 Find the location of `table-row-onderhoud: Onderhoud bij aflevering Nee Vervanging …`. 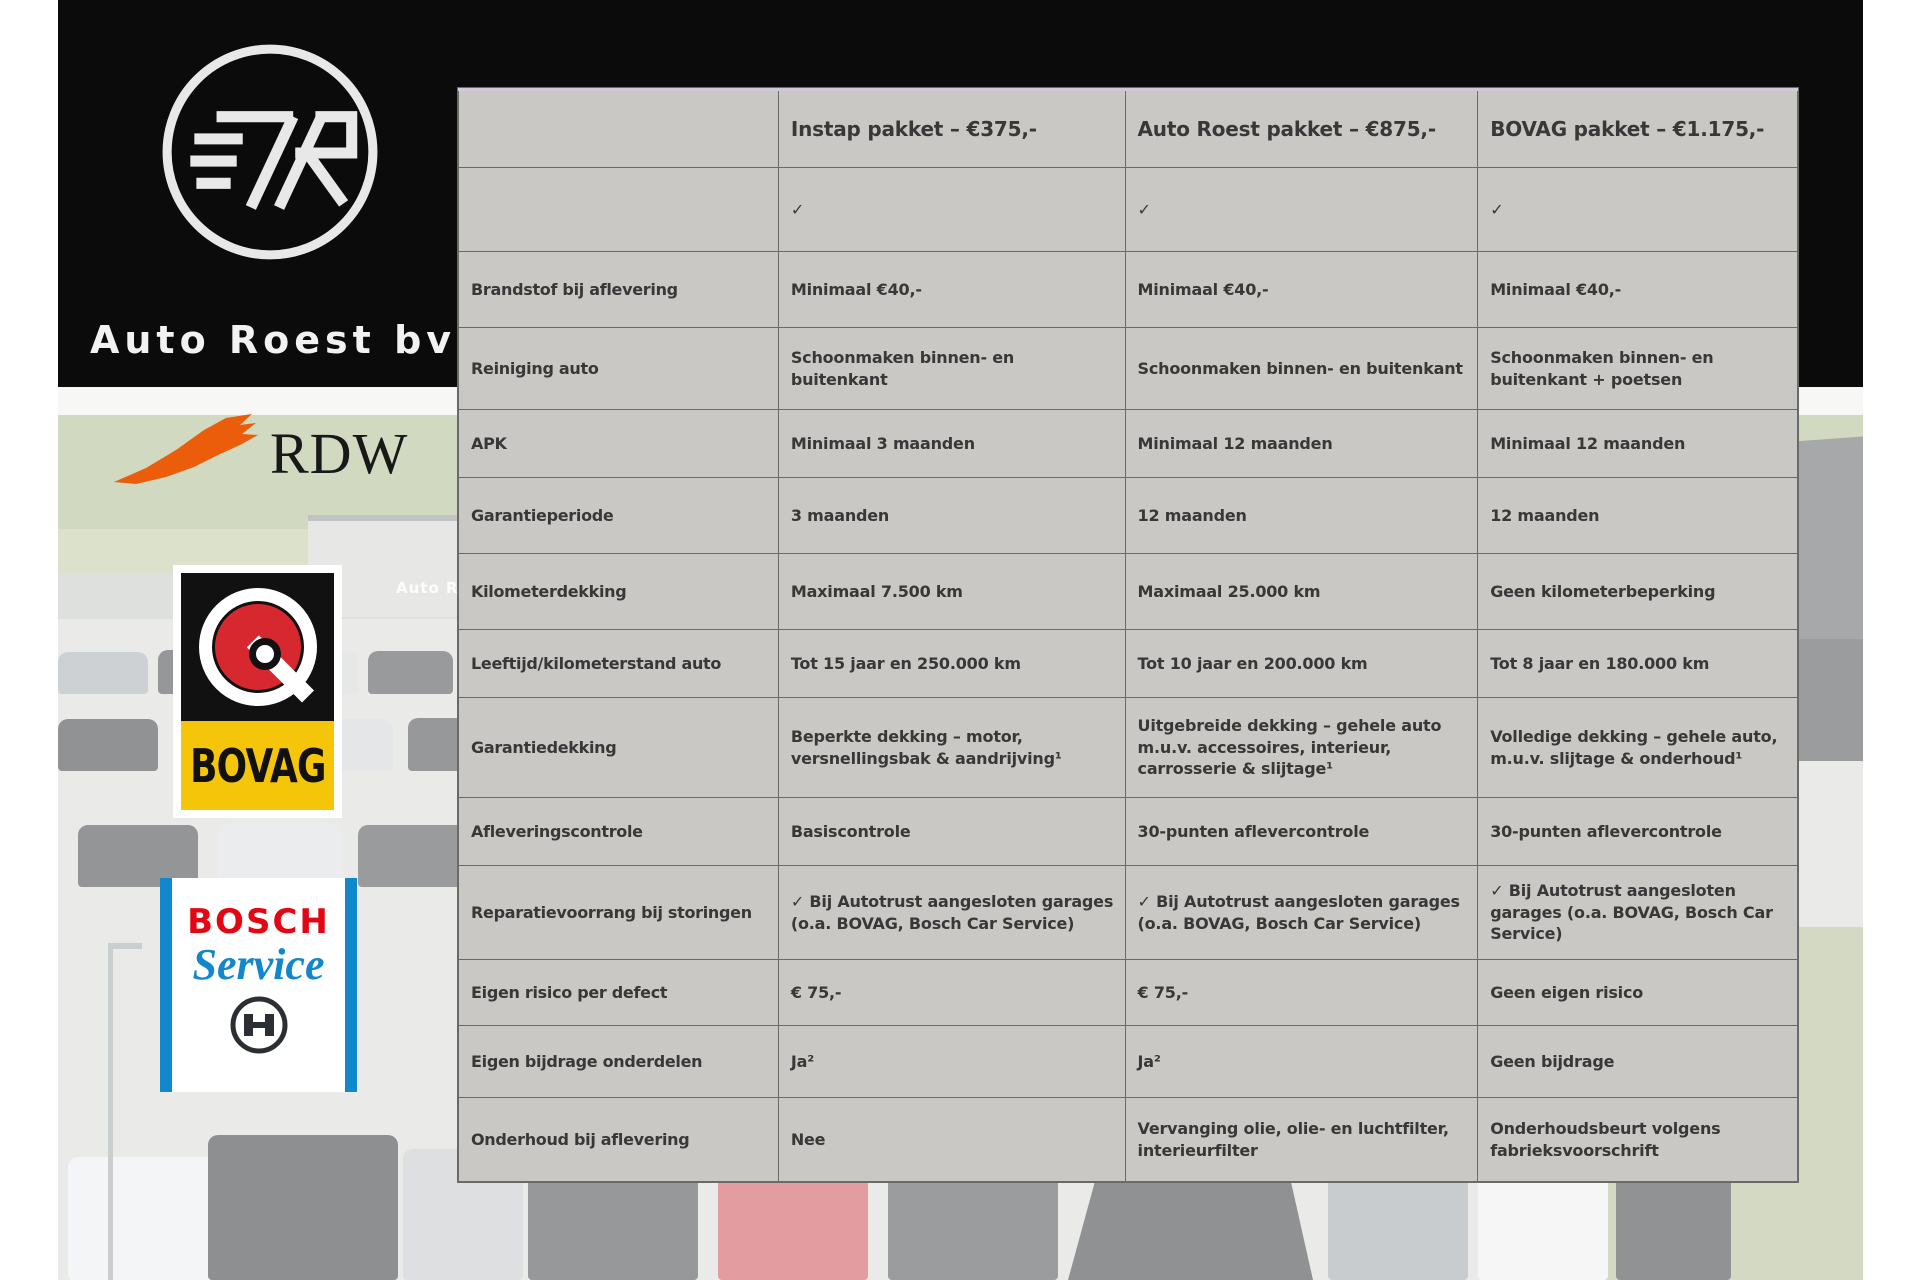

table-row-onderhoud: Onderhoud bij aflevering Nee Vervanging … is located at coordinates (1128, 1139).